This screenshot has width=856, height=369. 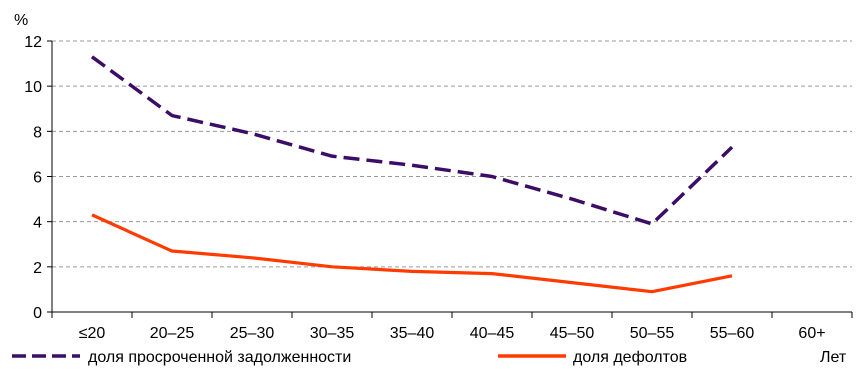 I want to click on x-tick-label: ≤20, so click(x=92, y=333).